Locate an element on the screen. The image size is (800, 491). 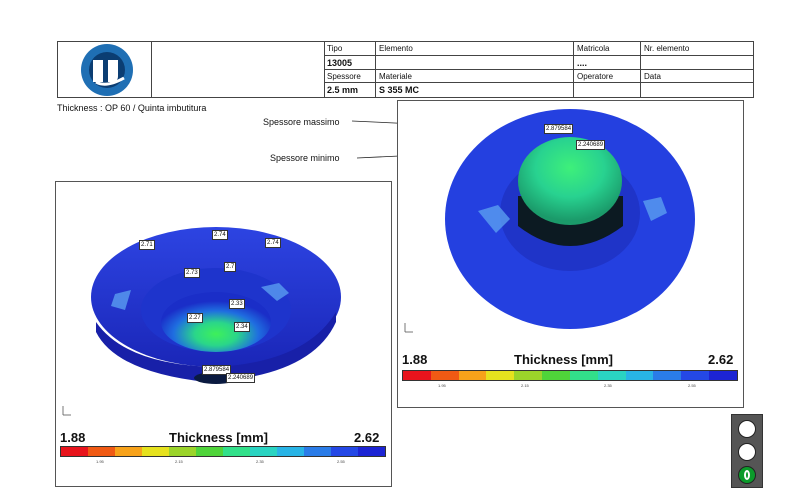
left-legend-max: 2.62 is located at coordinates (367, 437).